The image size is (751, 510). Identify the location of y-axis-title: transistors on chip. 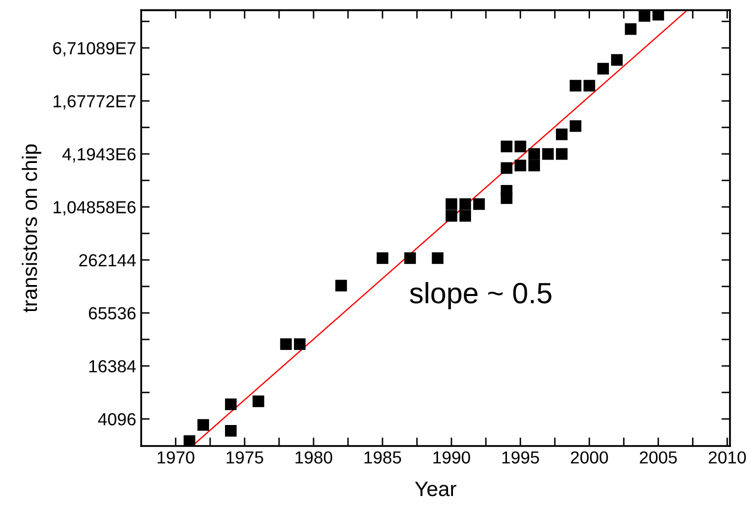
(32, 228).